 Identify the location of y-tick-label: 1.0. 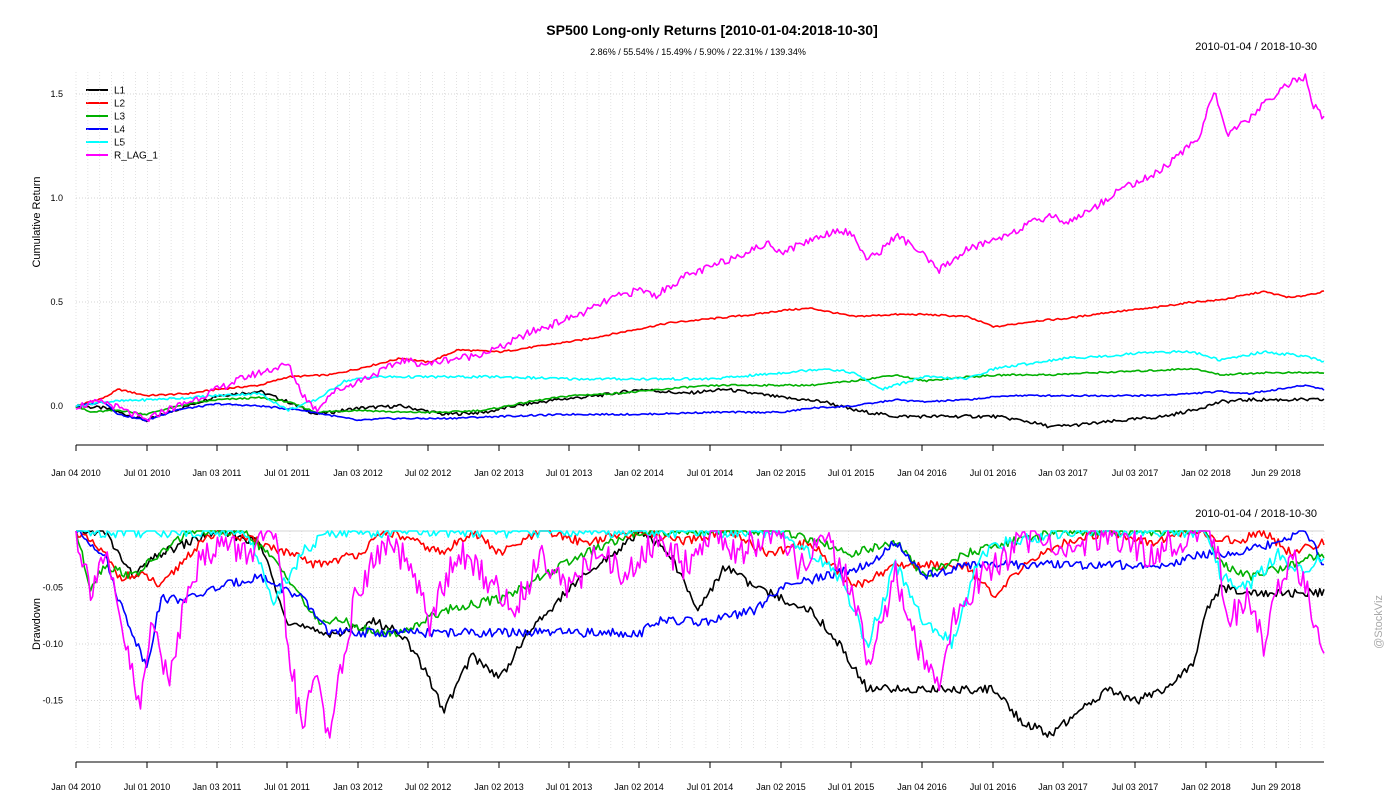
(56, 198).